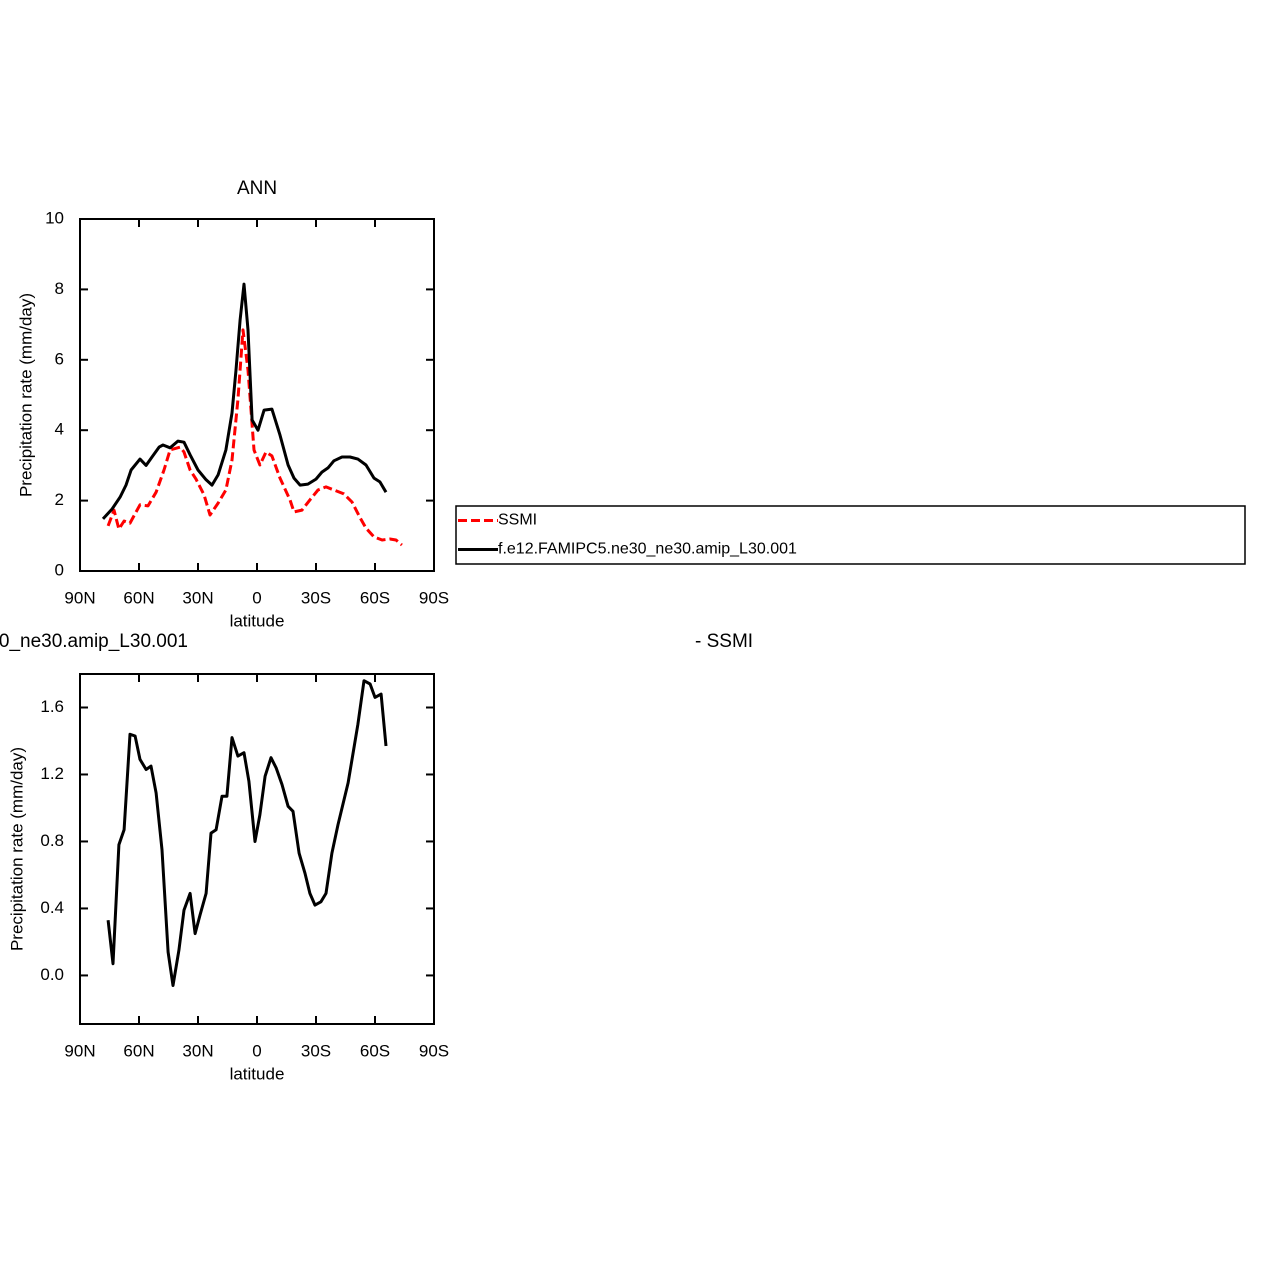 This screenshot has width=1264, height=1263. Describe the element at coordinates (59, 429) in the screenshot. I see `y-tick-label: 4` at that location.